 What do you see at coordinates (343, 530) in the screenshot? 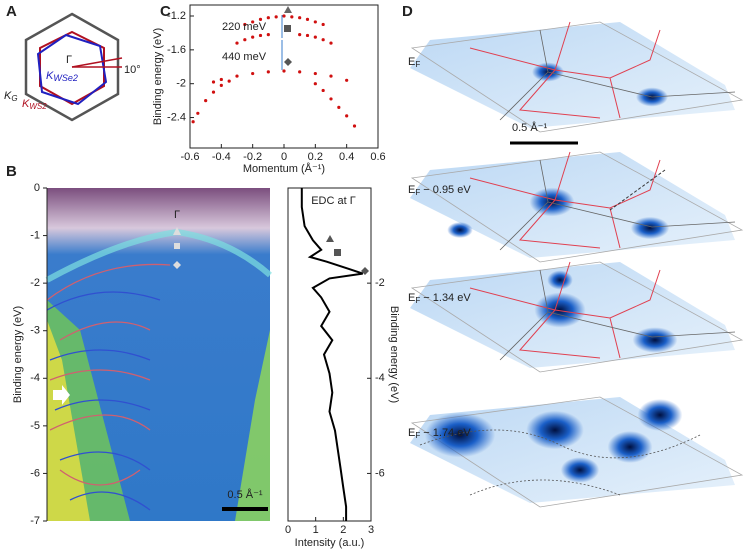
I see `x-tick-label: 2` at bounding box center [343, 530].